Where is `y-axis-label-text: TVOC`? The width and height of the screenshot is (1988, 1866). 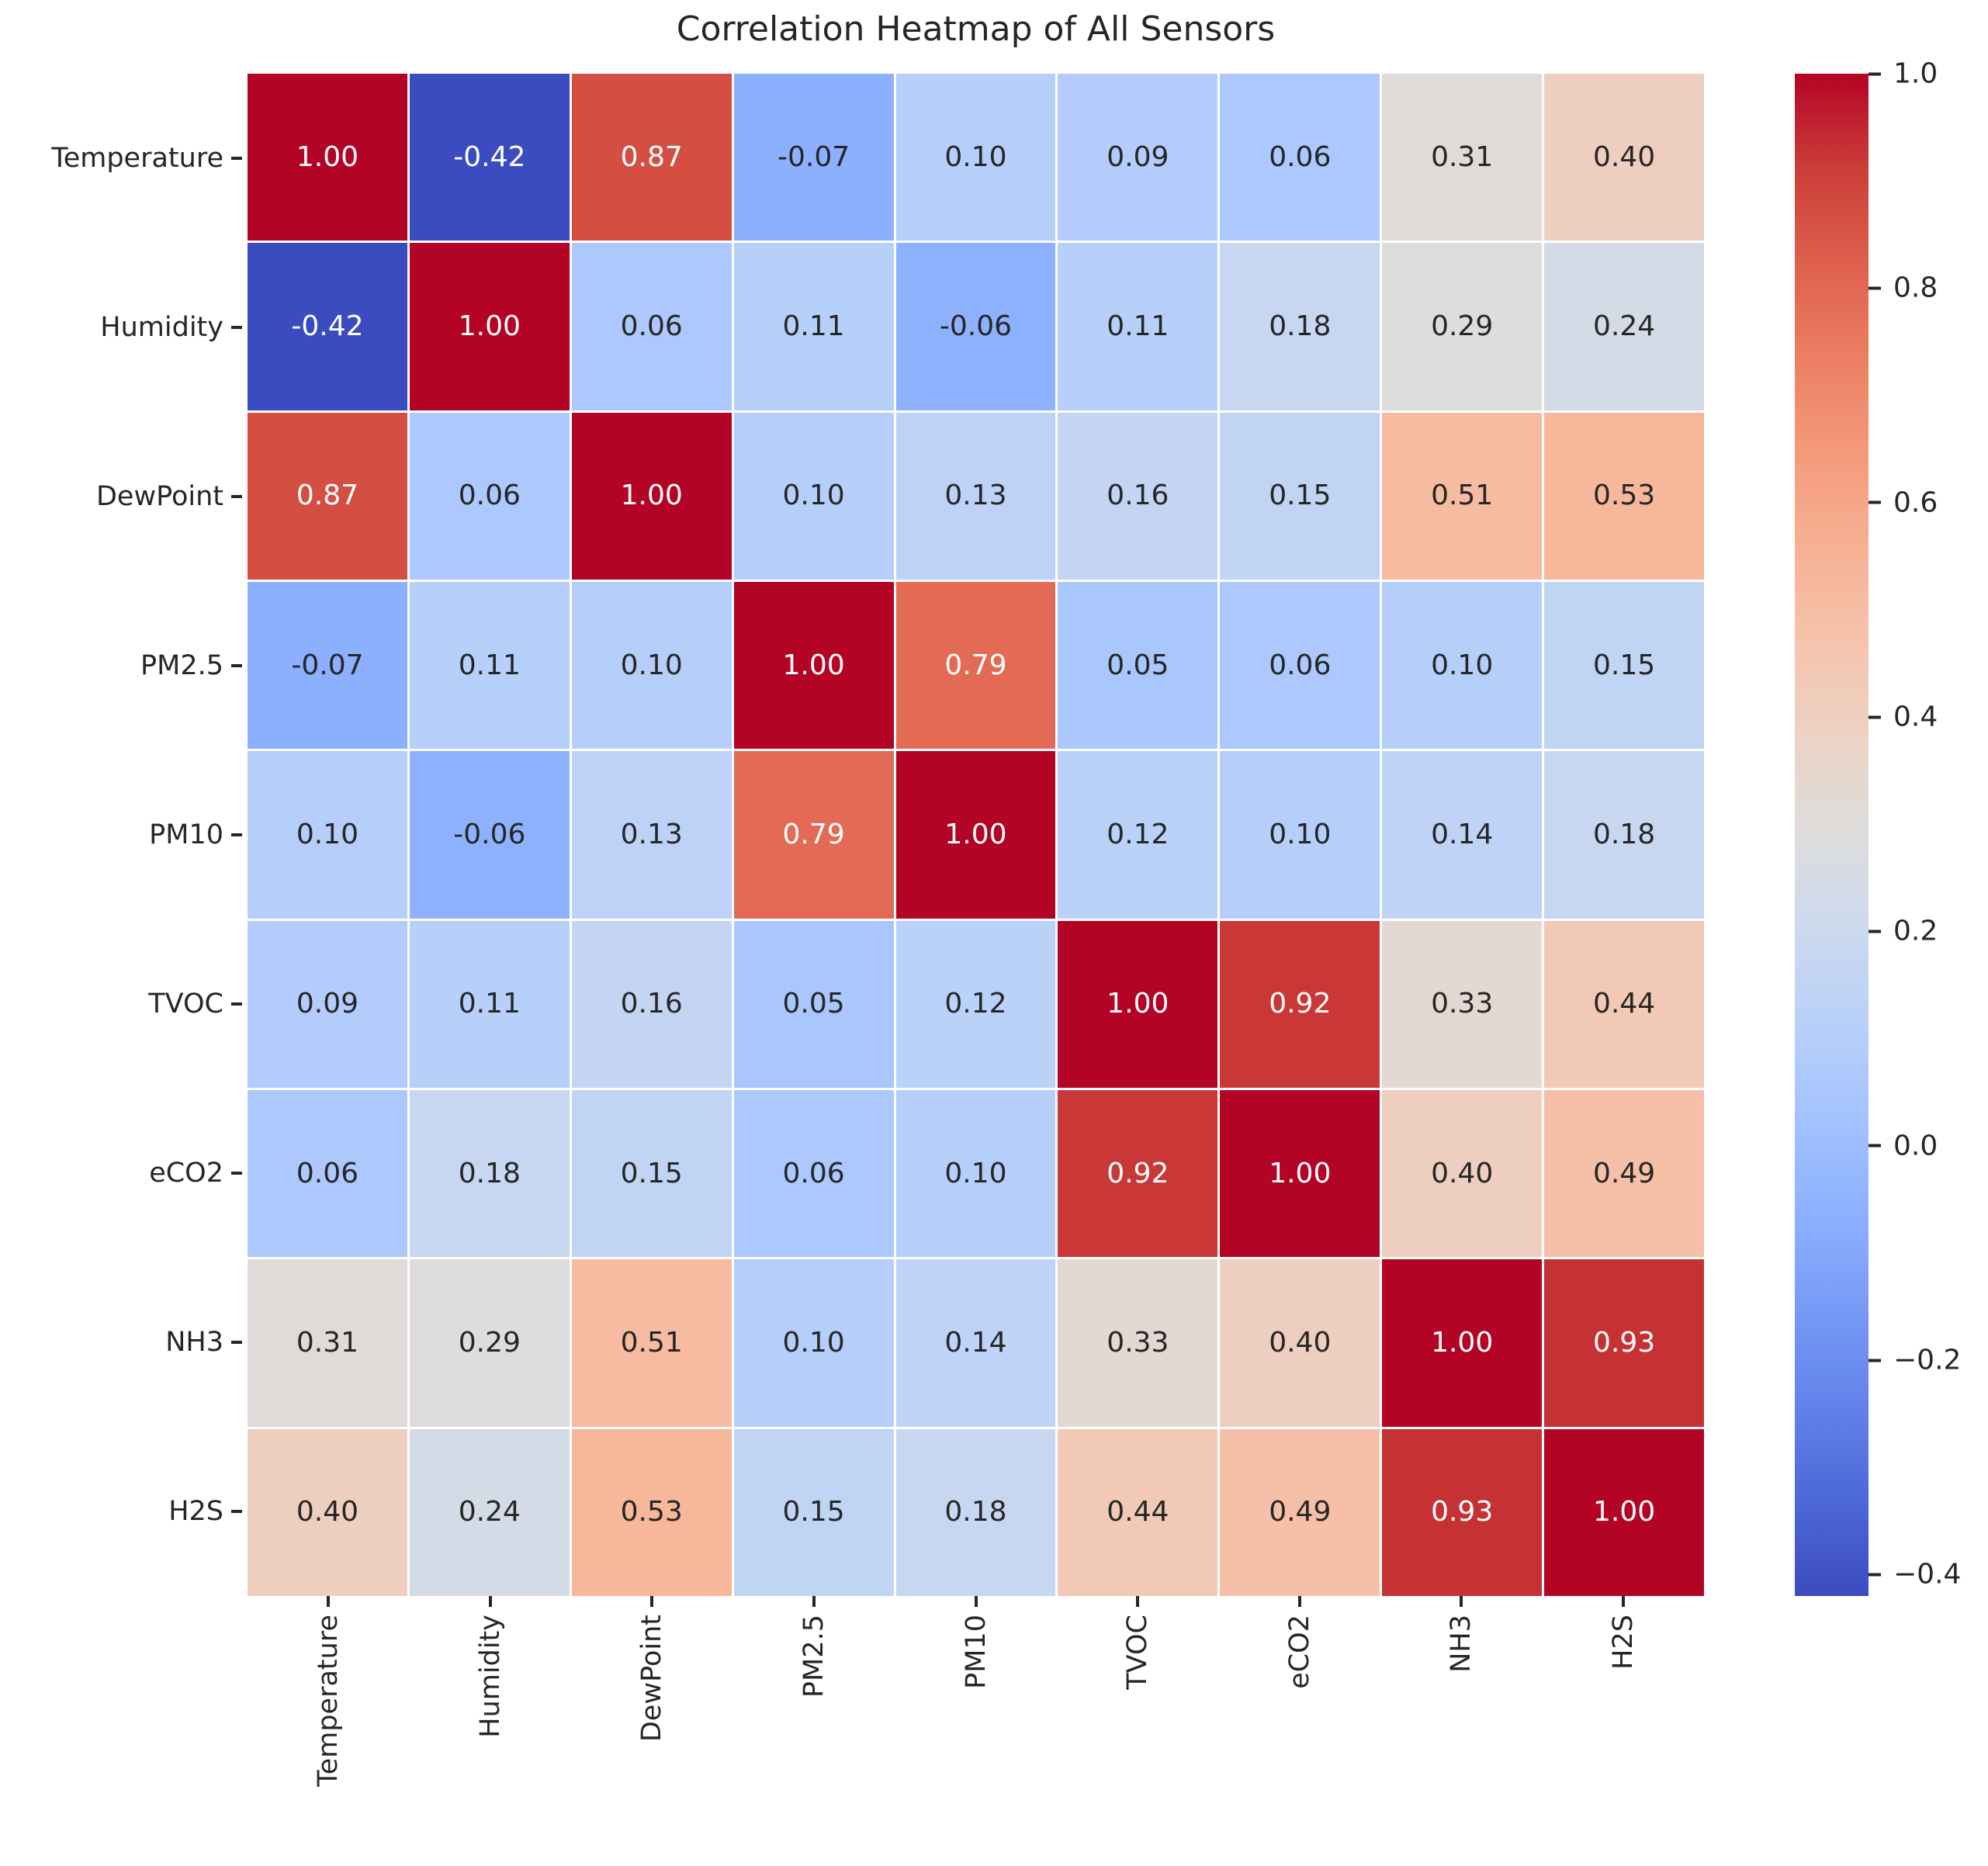
y-axis-label-text: TVOC is located at coordinates (185, 1004).